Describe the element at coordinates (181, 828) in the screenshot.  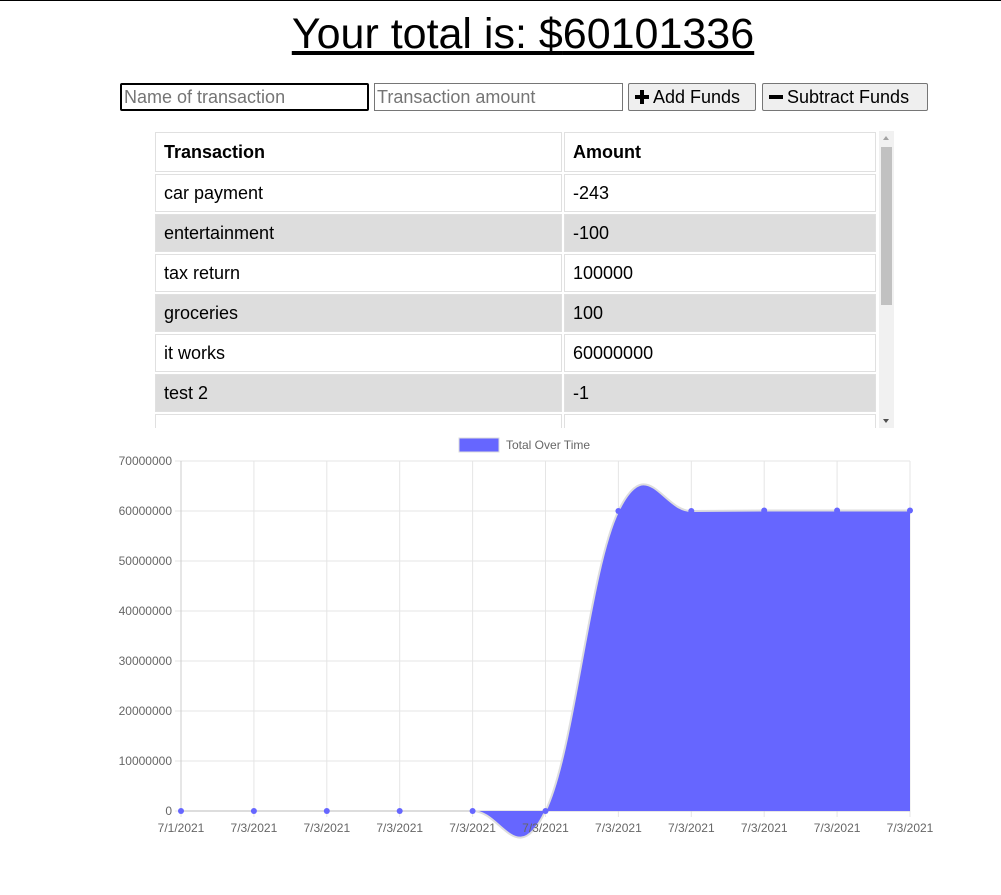
I see `x-tick-label: 7/1/2021` at that location.